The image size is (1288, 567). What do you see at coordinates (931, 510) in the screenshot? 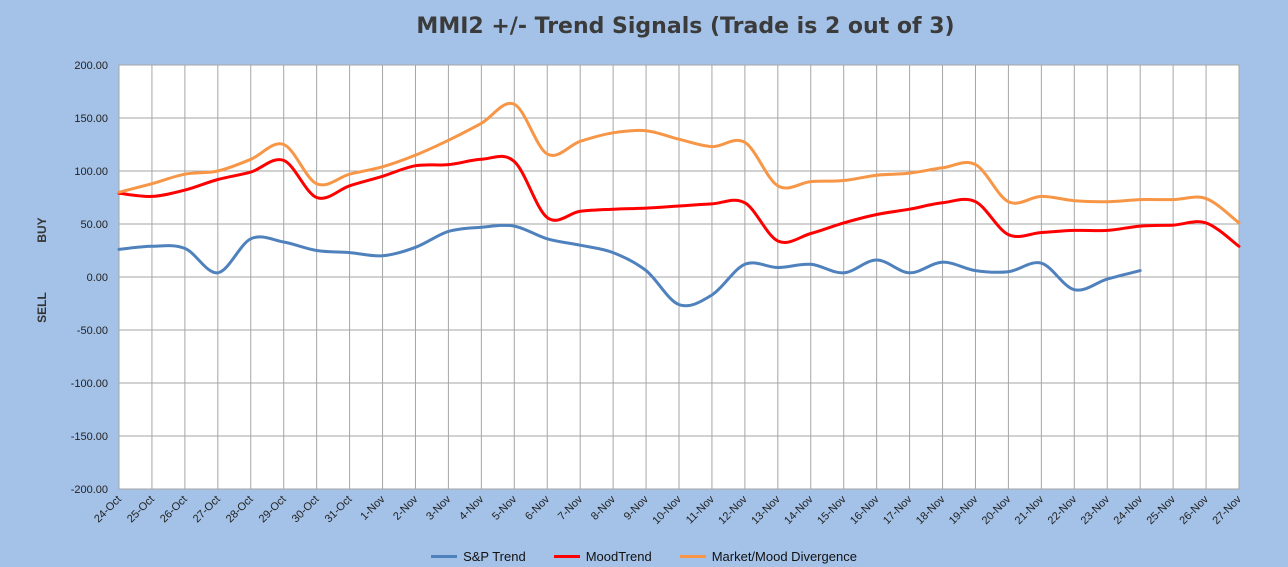
I see `x-tick-label: 18-Nov` at bounding box center [931, 510].